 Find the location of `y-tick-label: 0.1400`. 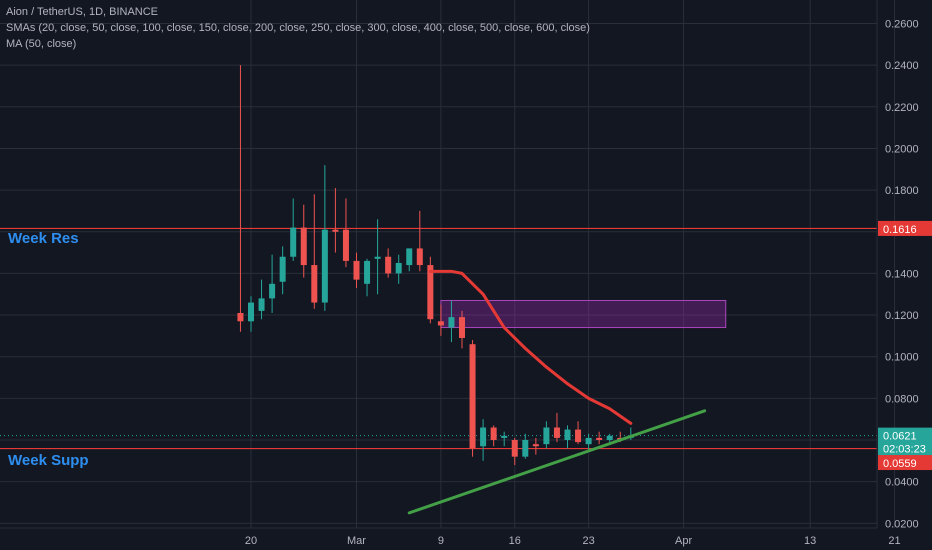

y-tick-label: 0.1400 is located at coordinates (902, 274).